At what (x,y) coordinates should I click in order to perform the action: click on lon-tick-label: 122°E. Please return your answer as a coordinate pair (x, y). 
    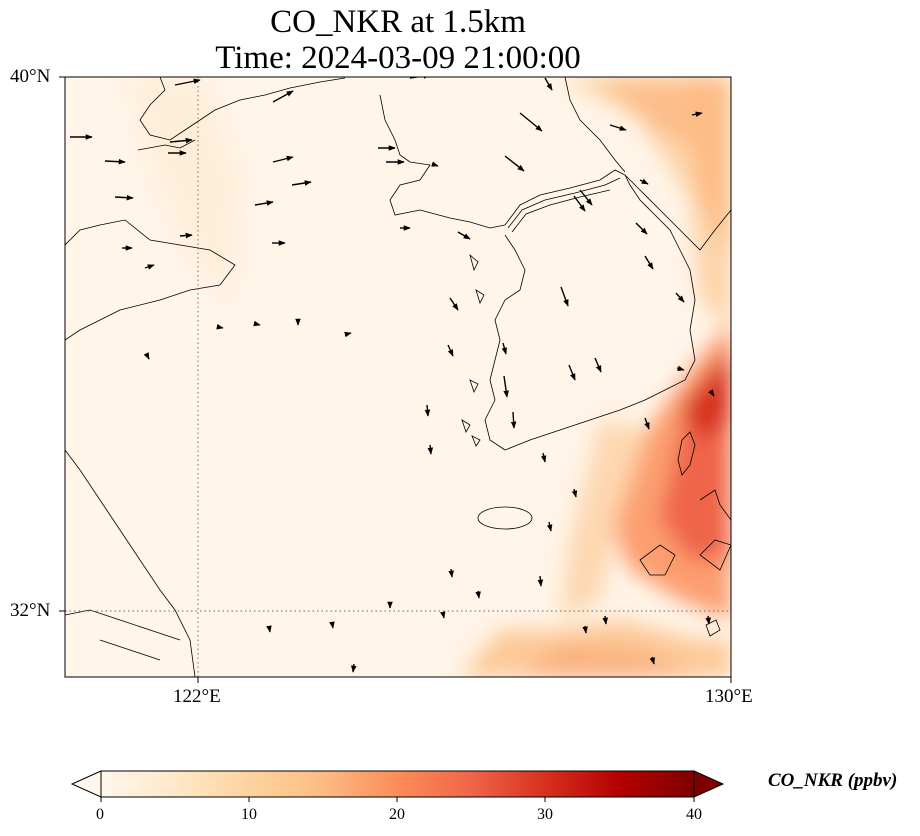
    Looking at the image, I should click on (197, 696).